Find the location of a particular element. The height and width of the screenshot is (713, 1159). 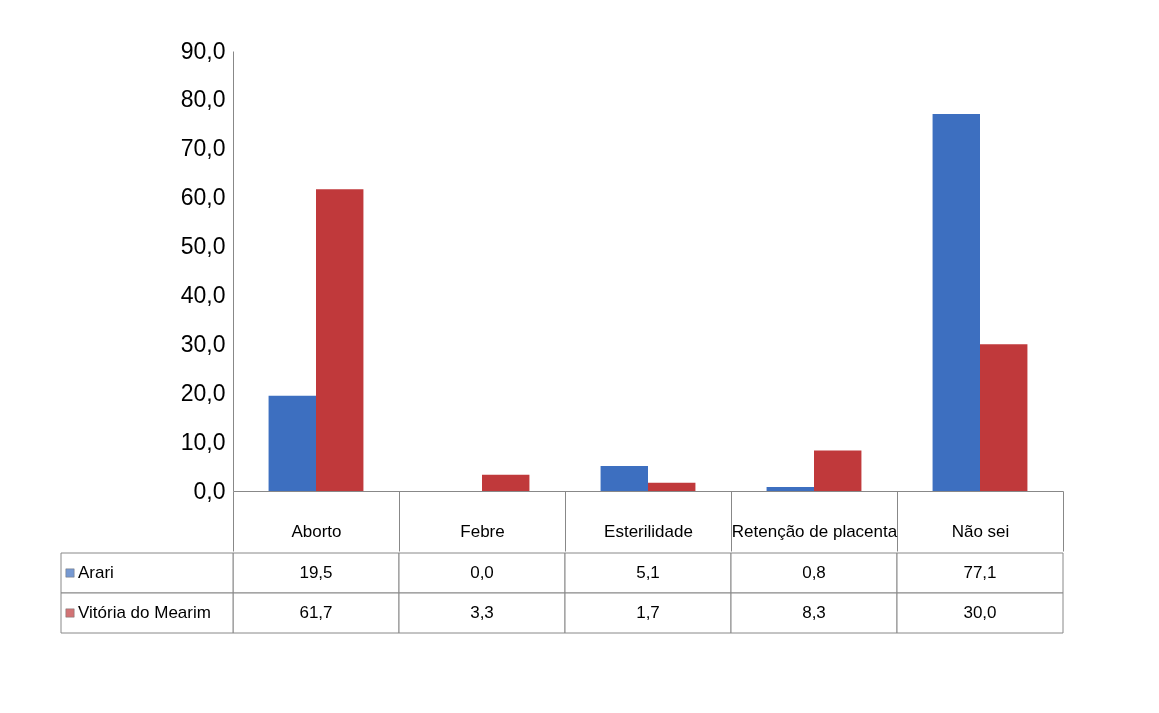

x-tick-label: Aborto is located at coordinates (316, 531).